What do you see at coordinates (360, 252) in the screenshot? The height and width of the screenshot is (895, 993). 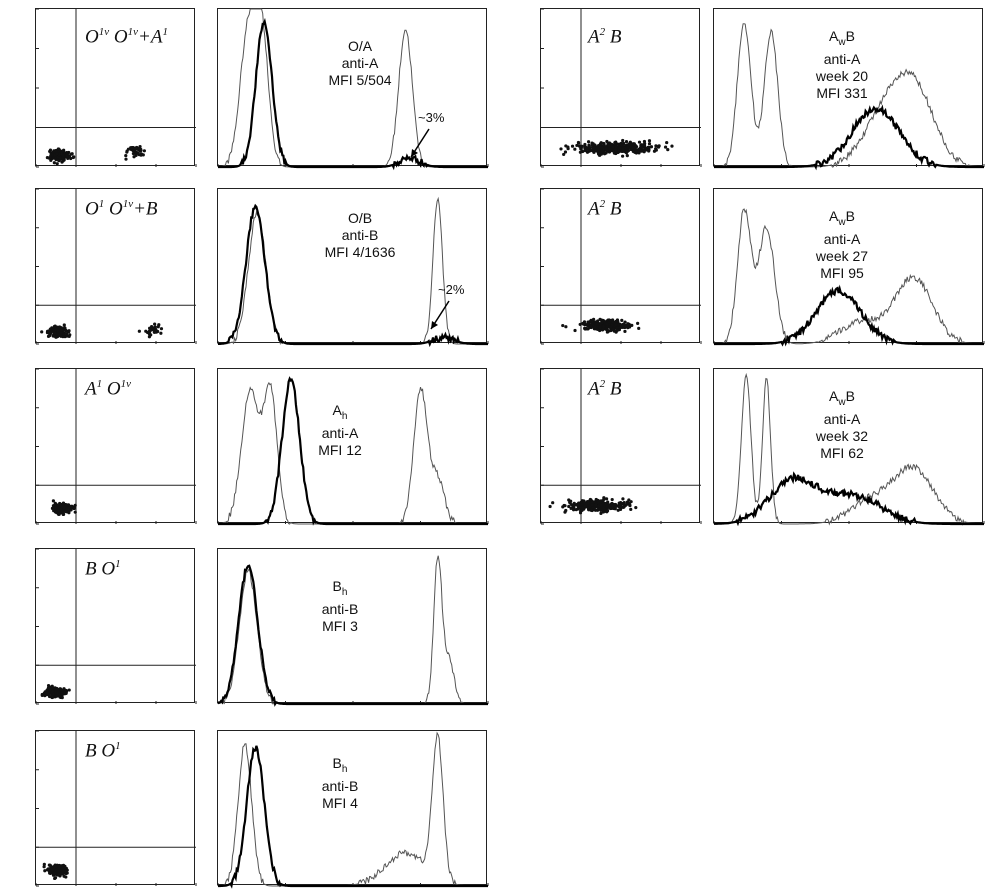 I see `annotation-line: MFI 4/1636` at bounding box center [360, 252].